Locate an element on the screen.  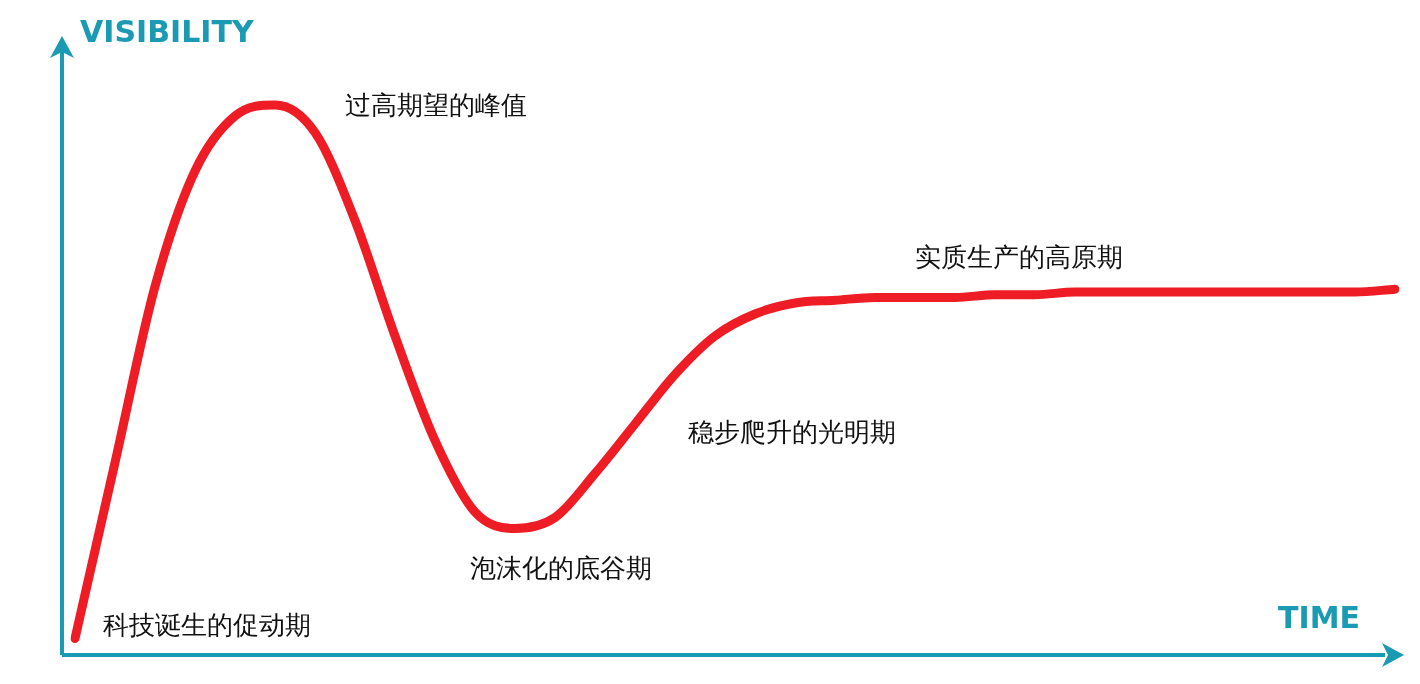
annotation: 稳步爬升的光明期 is located at coordinates (792, 432).